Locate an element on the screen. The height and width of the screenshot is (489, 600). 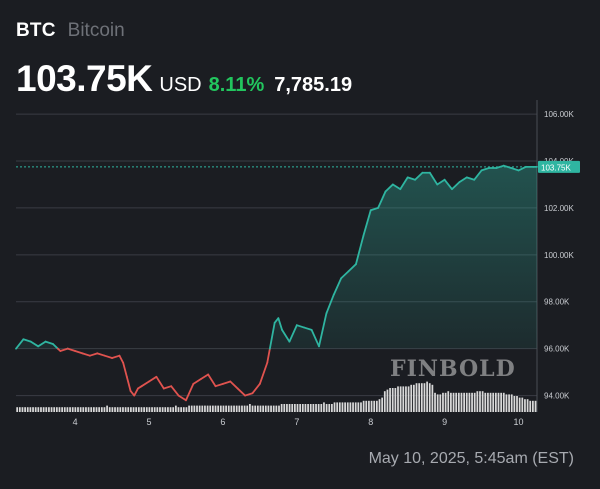
x-tick-label: 8 is located at coordinates (370, 422).